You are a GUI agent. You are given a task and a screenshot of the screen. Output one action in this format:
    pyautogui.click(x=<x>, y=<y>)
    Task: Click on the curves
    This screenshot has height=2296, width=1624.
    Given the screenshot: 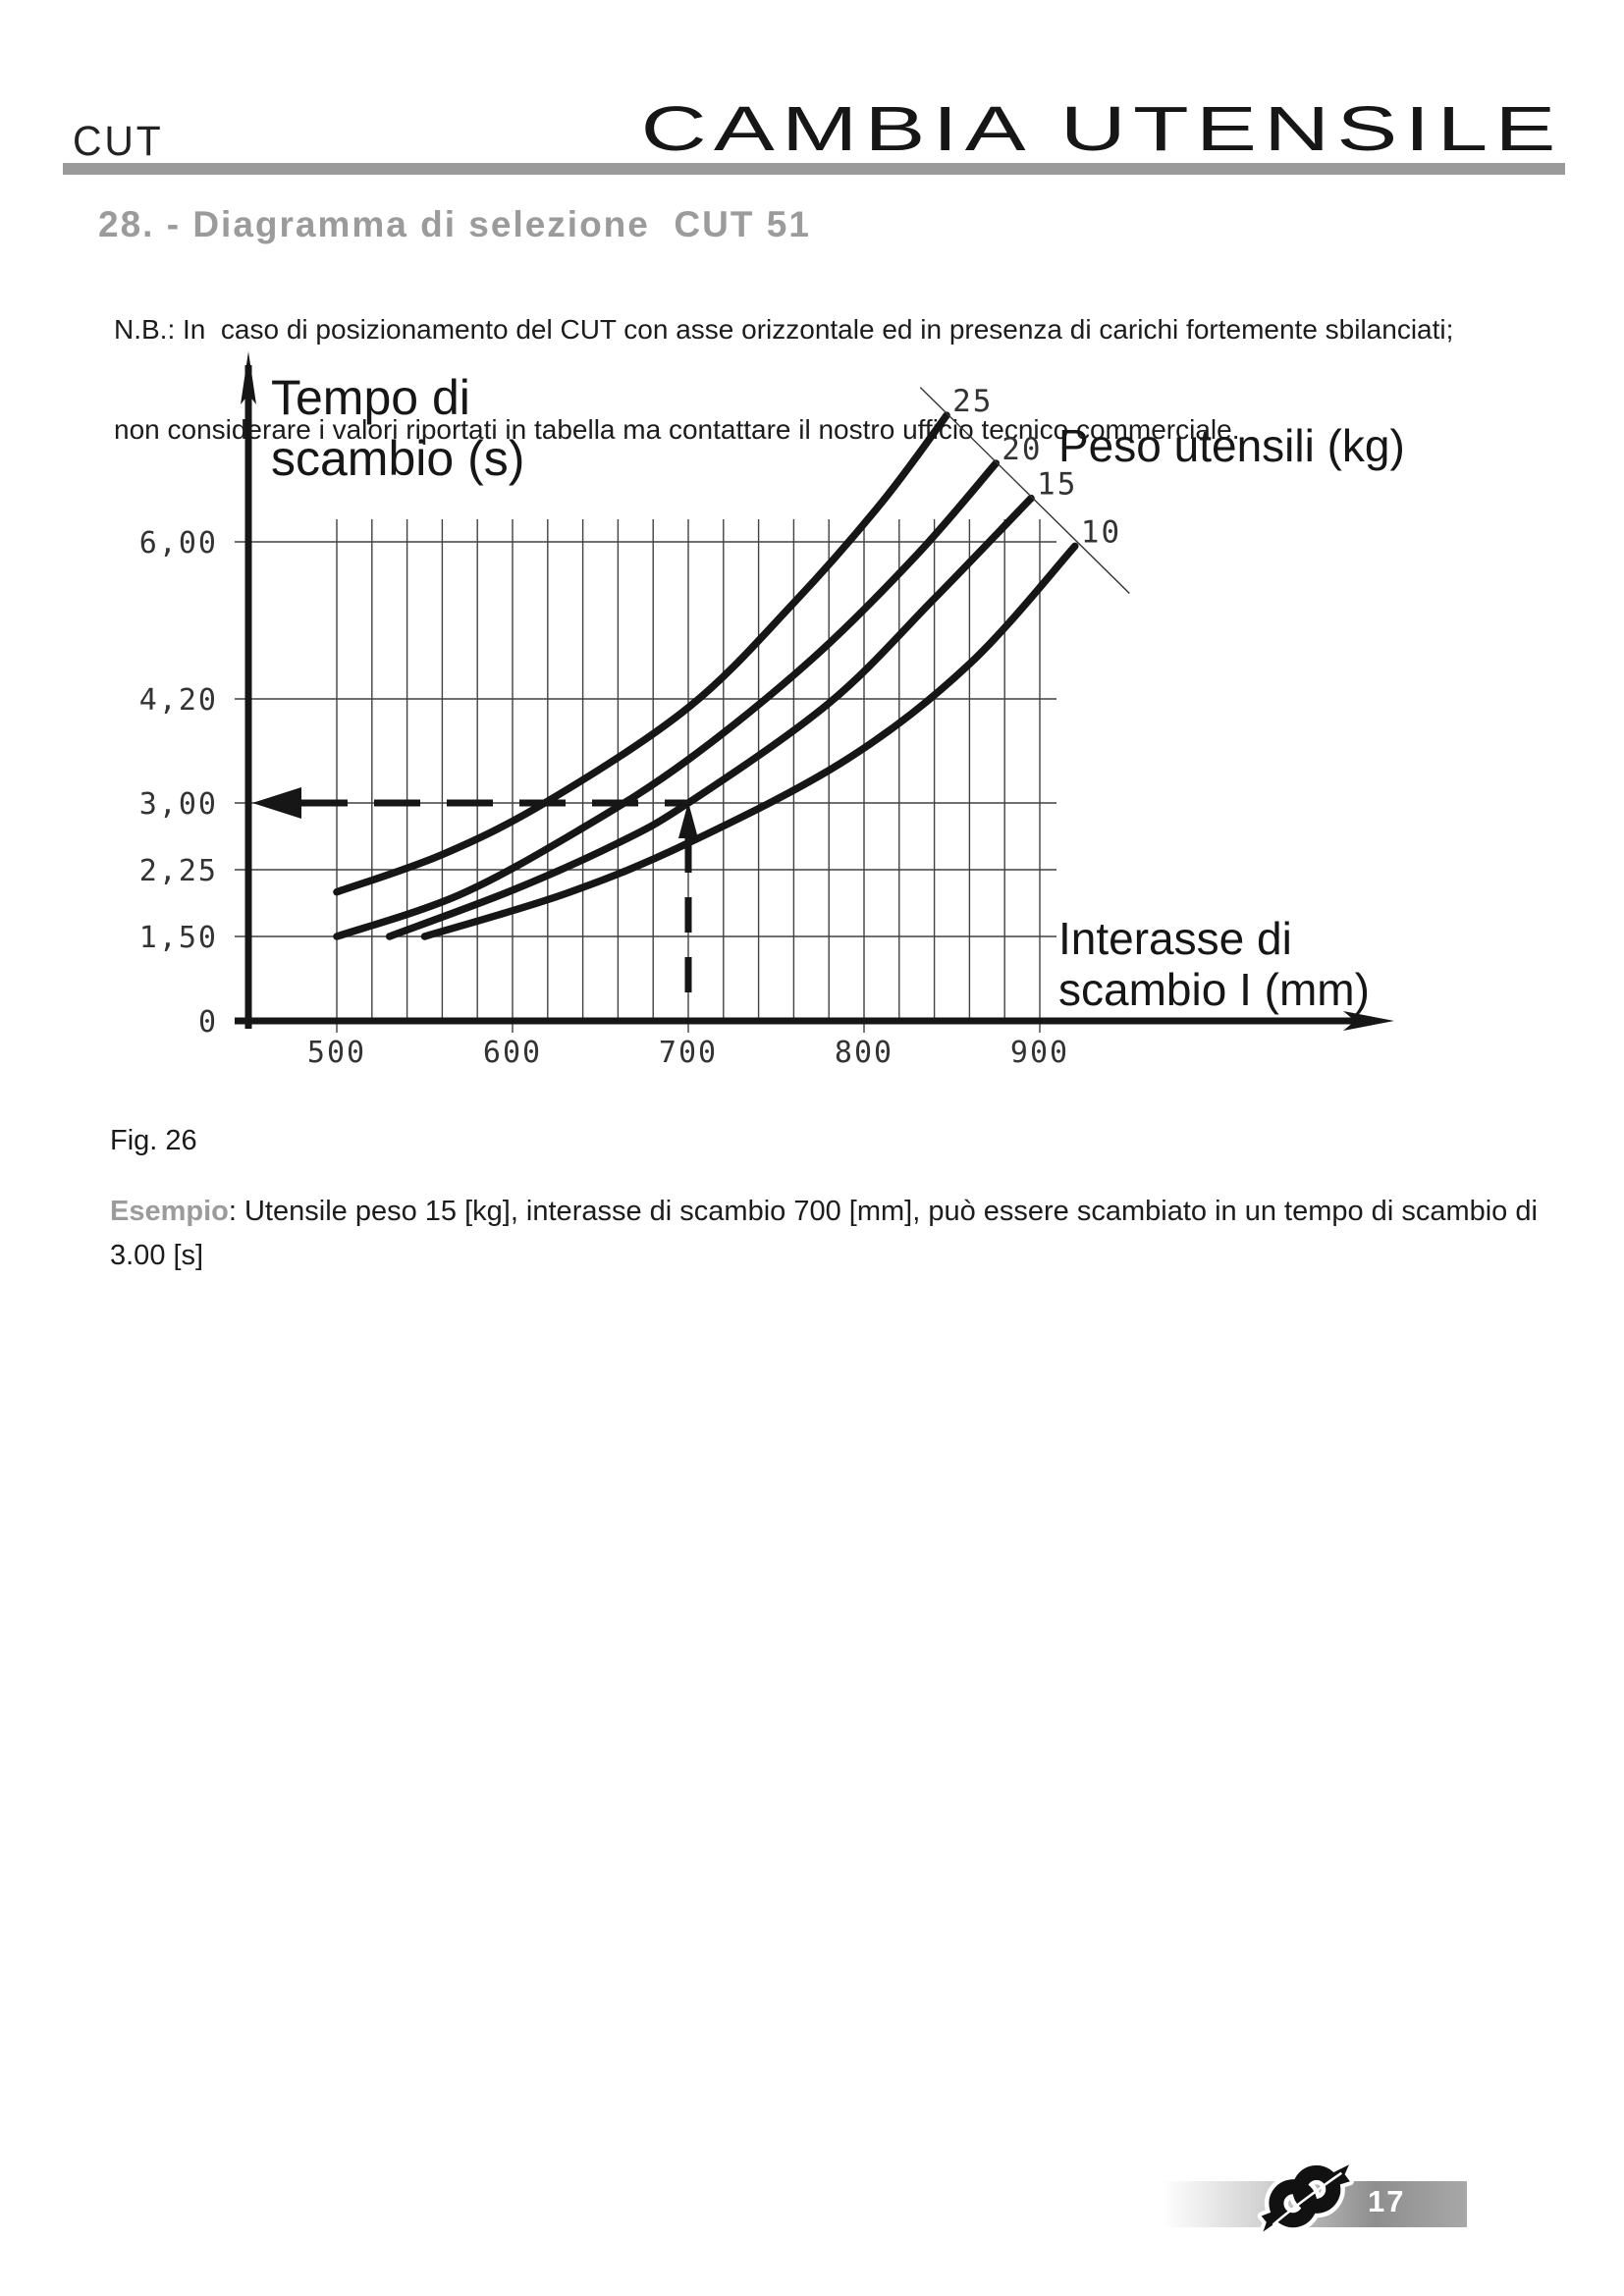 What is the action you would take?
    pyautogui.click(x=706, y=675)
    